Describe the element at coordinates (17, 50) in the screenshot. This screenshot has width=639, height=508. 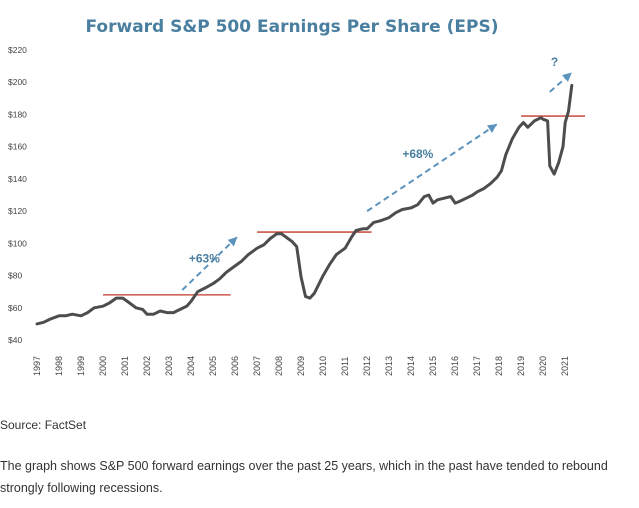
I see `y-tick-label: $220` at that location.